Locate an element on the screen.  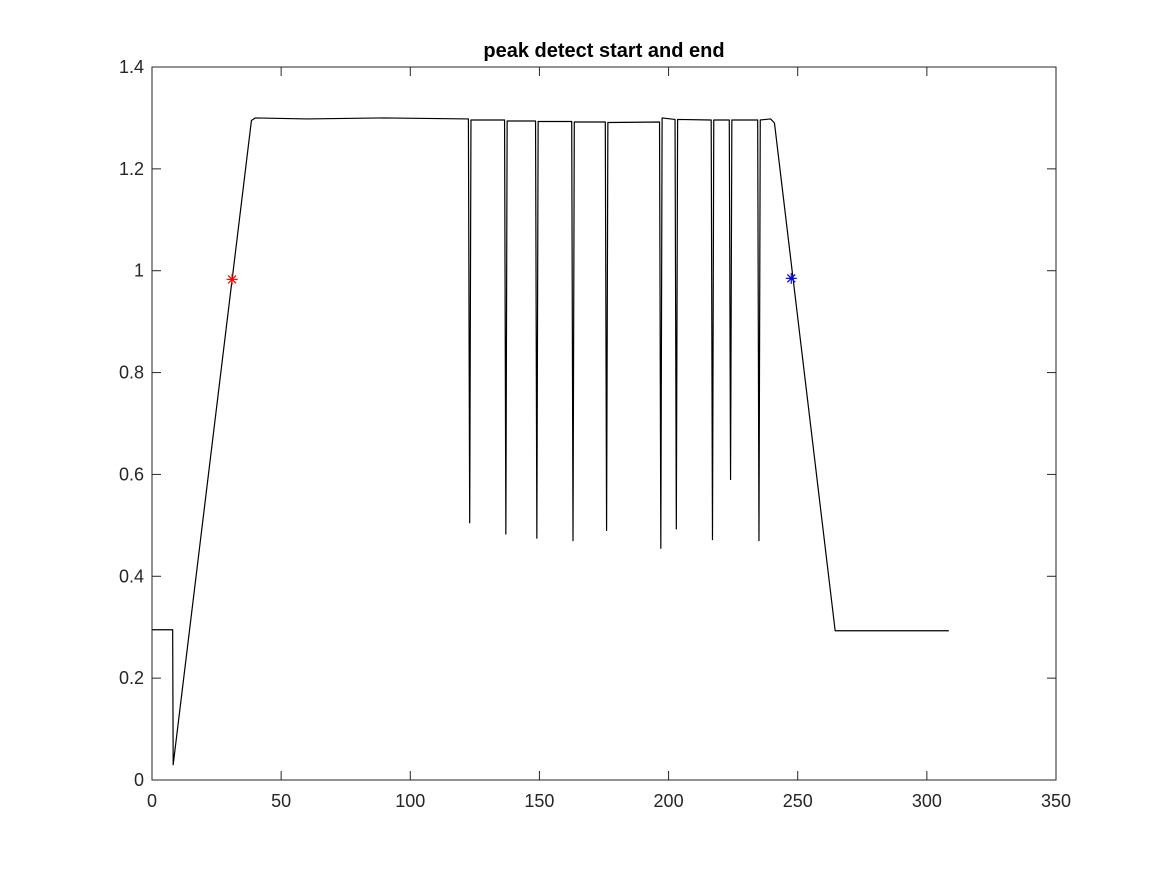
y-tick-label: 1.4 is located at coordinates (131, 67).